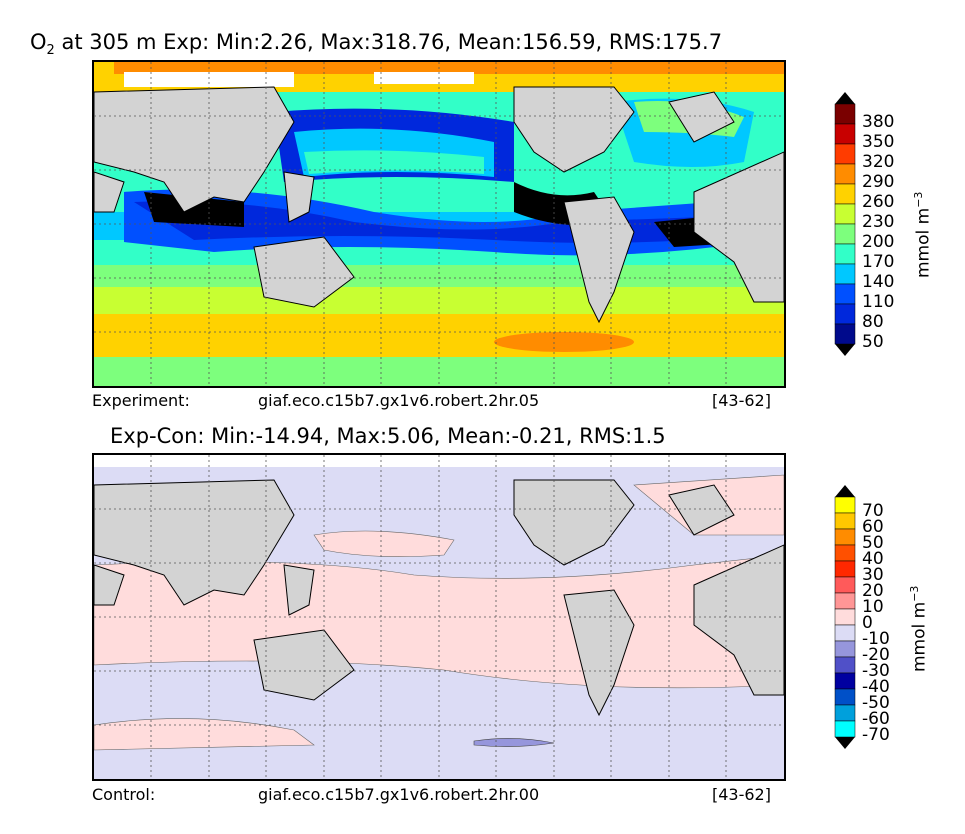 Image resolution: width=965 pixels, height=834 pixels. I want to click on bottom-colorbar-under-arrow, so click(845, 743).